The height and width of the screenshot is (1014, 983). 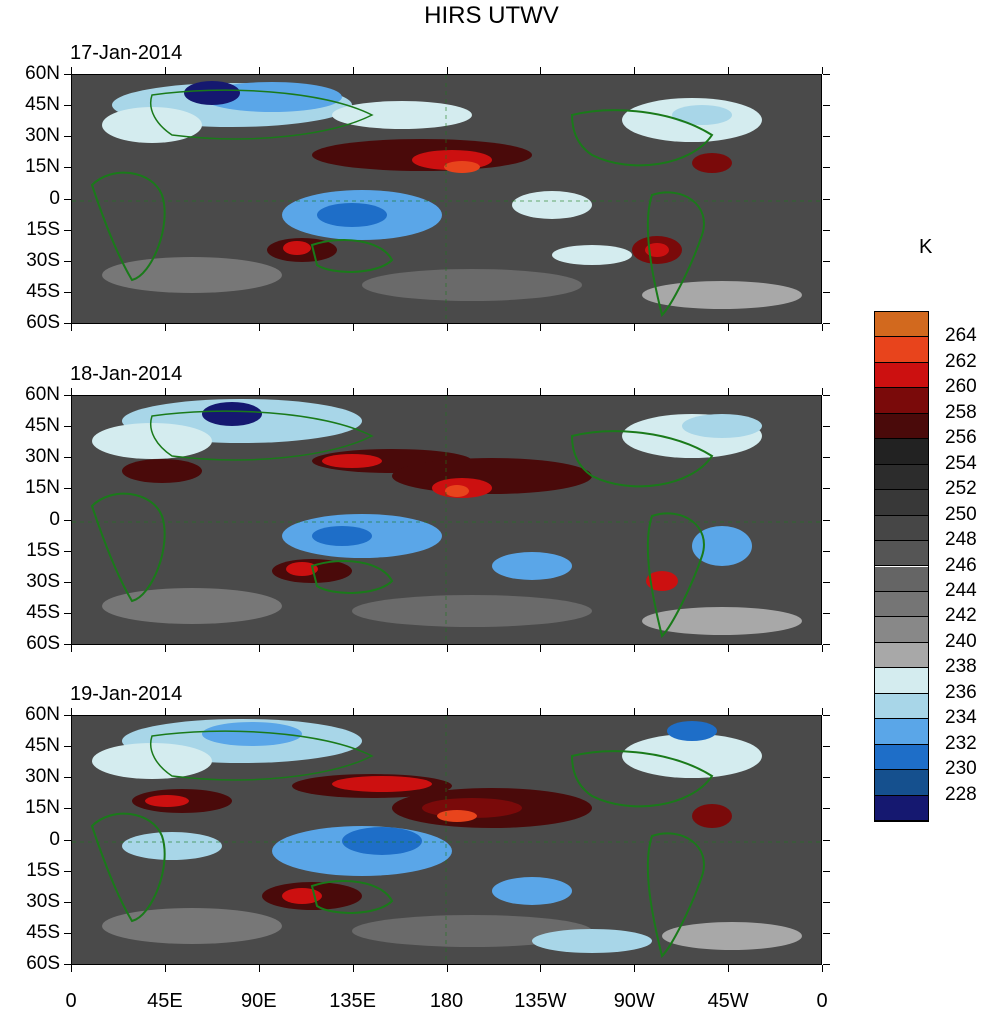 I want to click on colorbar-label: 250, so click(x=961, y=514).